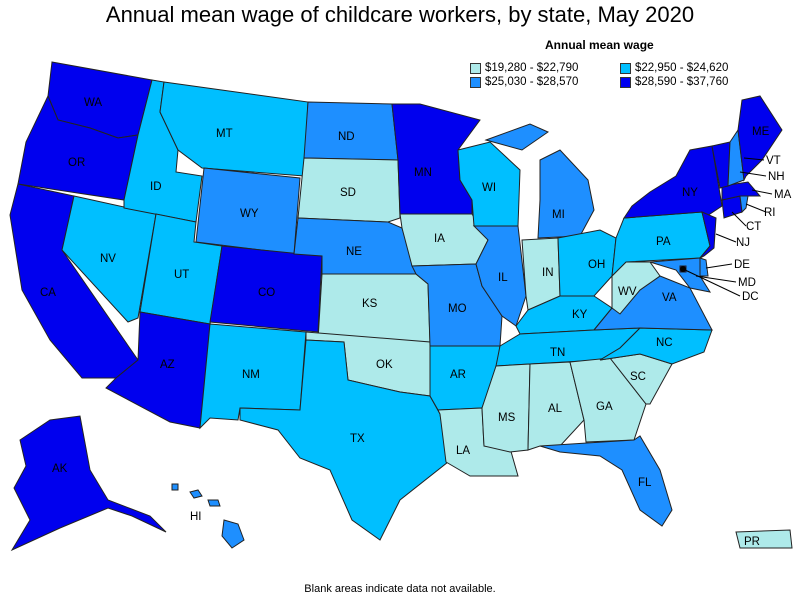 Image resolution: width=800 pixels, height=600 pixels. I want to click on state-ME, so click(760, 138).